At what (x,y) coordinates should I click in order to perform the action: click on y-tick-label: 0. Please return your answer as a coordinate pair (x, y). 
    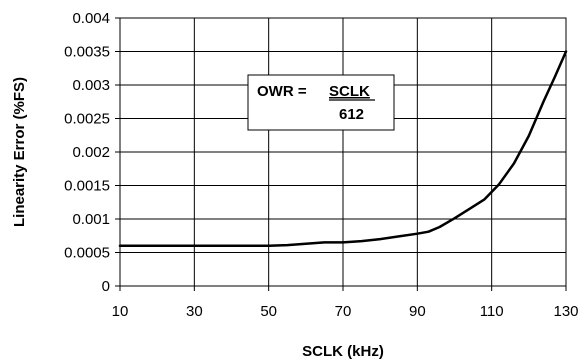
    Looking at the image, I should click on (106, 286).